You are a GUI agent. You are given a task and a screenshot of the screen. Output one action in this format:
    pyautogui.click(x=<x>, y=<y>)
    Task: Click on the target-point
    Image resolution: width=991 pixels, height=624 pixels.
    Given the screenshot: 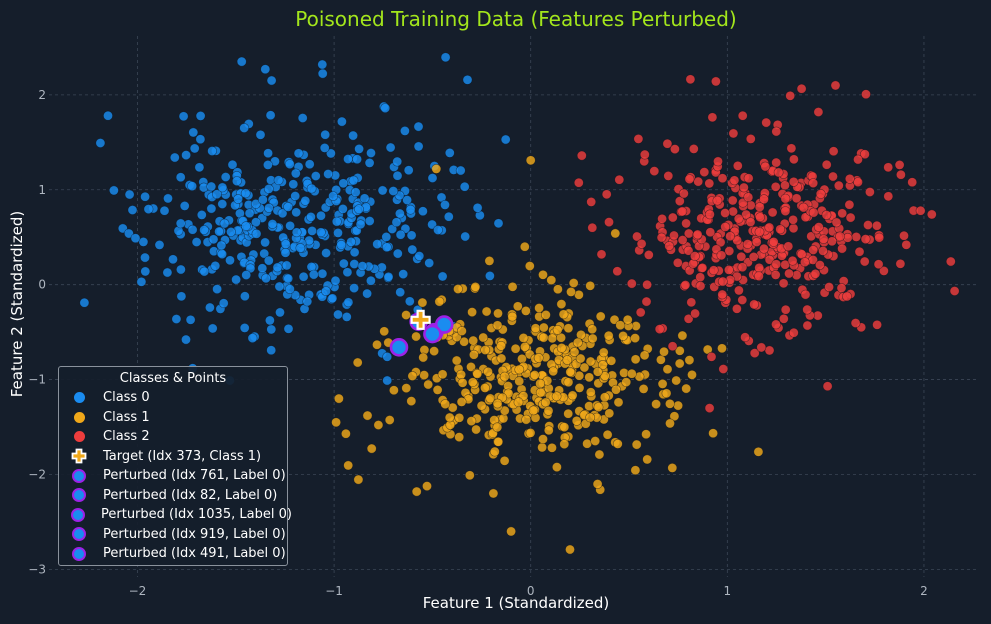 What is the action you would take?
    pyautogui.click(x=420, y=319)
    